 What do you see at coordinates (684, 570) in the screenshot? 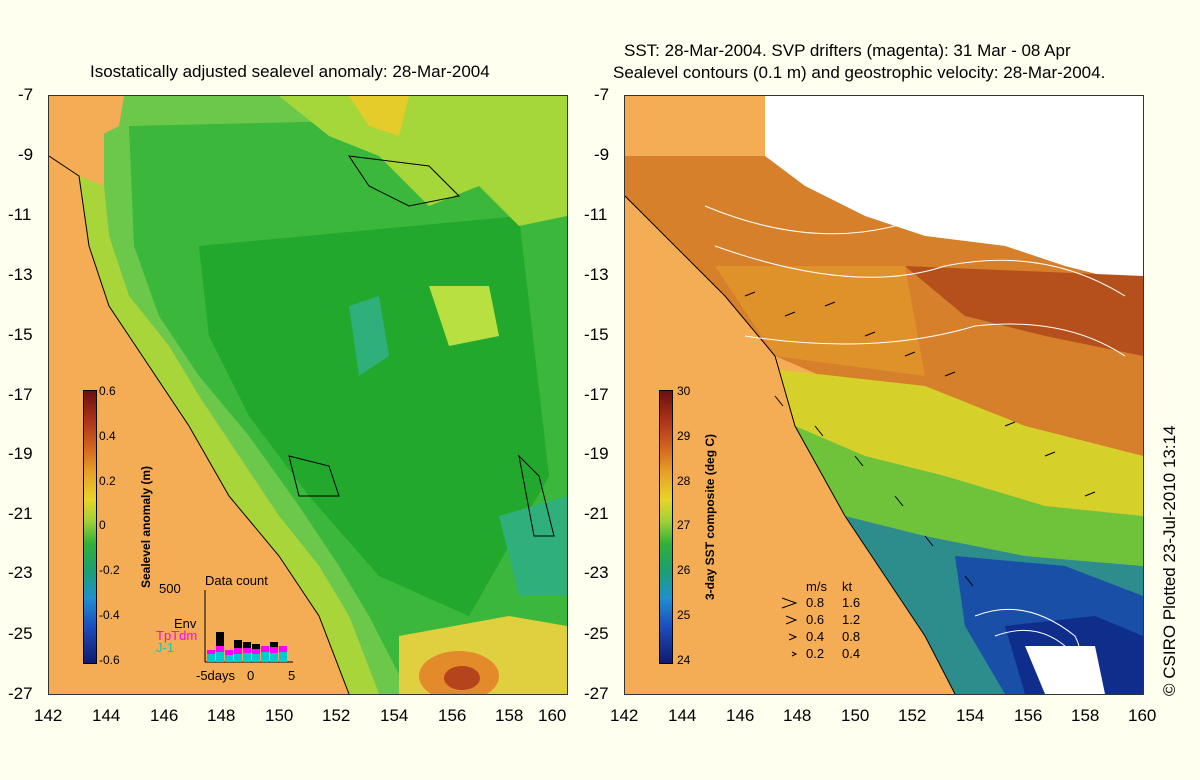
I see `sst-colorbar-tick: 26` at bounding box center [684, 570].